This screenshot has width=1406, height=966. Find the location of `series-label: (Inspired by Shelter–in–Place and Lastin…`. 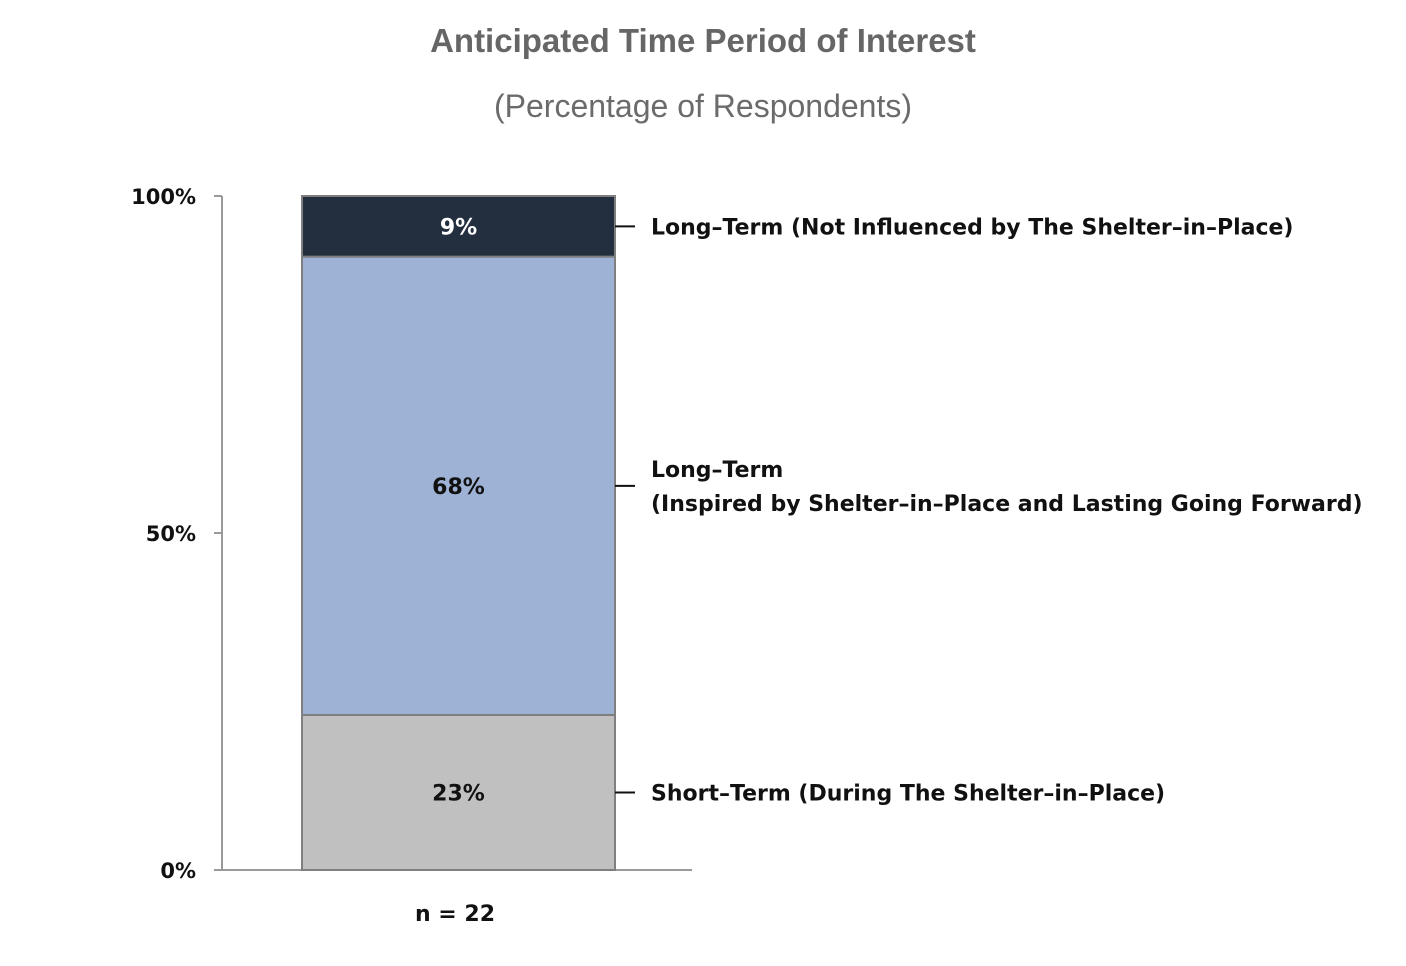

series-label: (Inspired by Shelter–in–Place and Lastin… is located at coordinates (1007, 504).